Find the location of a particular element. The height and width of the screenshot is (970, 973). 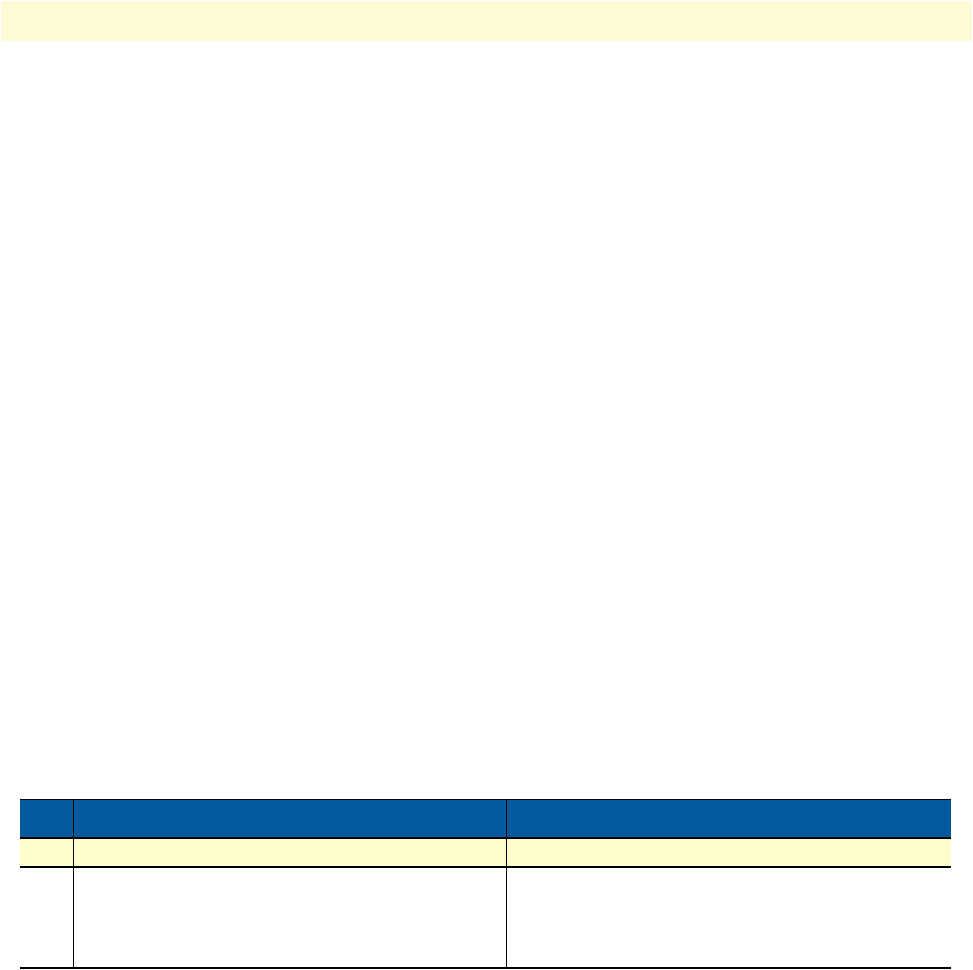

page-header-band is located at coordinates (486, 21).